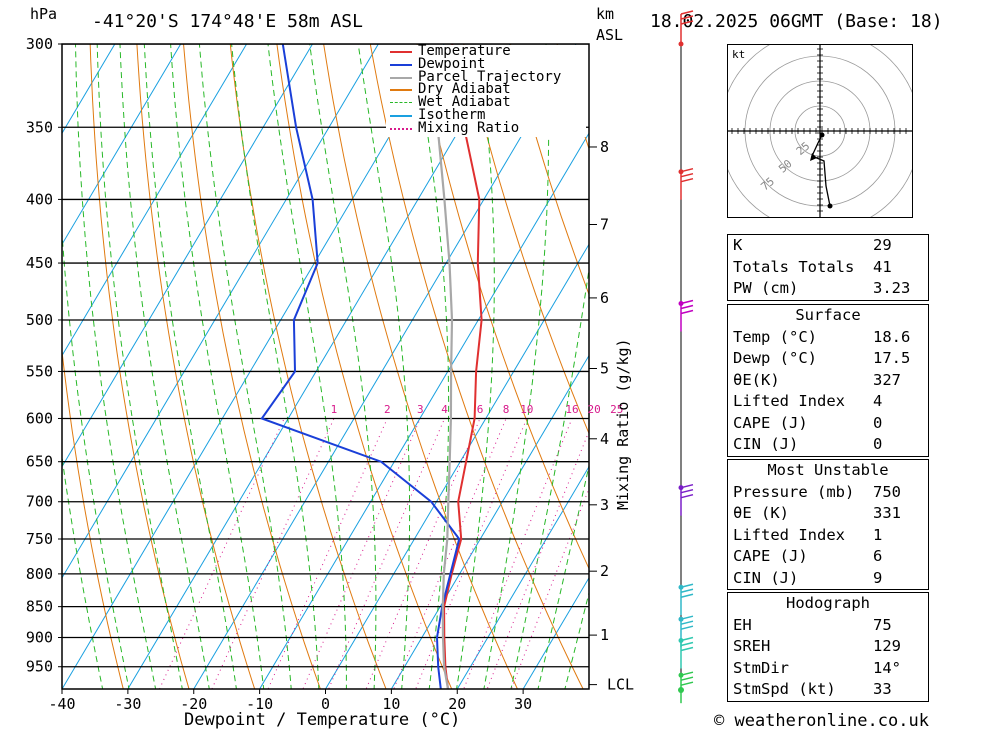  What do you see at coordinates (44, 14) in the screenshot?
I see `pressure-unit-label: hPa` at bounding box center [44, 14].